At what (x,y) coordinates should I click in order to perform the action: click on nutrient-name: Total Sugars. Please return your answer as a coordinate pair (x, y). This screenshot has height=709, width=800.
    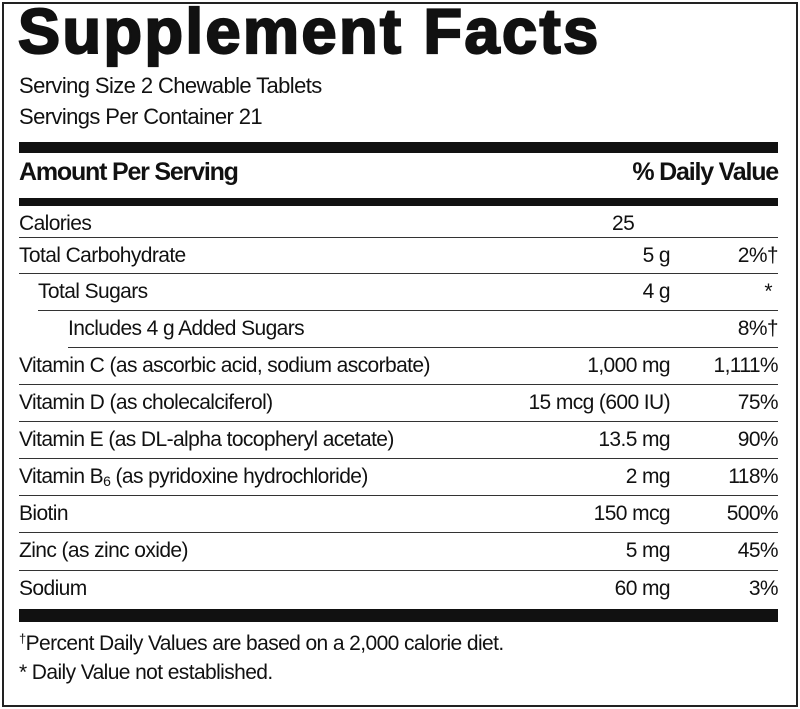
    Looking at the image, I should click on (93, 291).